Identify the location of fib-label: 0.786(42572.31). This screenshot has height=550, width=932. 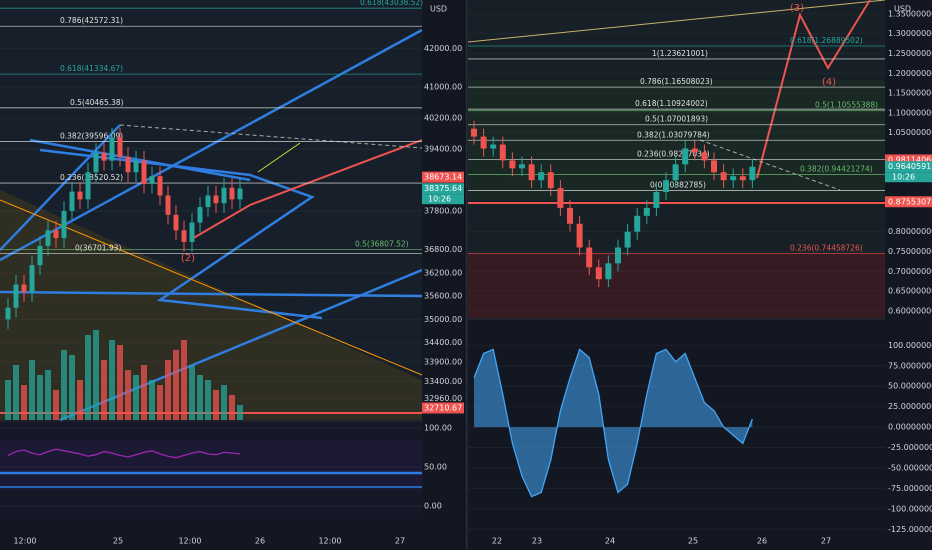
(91, 20).